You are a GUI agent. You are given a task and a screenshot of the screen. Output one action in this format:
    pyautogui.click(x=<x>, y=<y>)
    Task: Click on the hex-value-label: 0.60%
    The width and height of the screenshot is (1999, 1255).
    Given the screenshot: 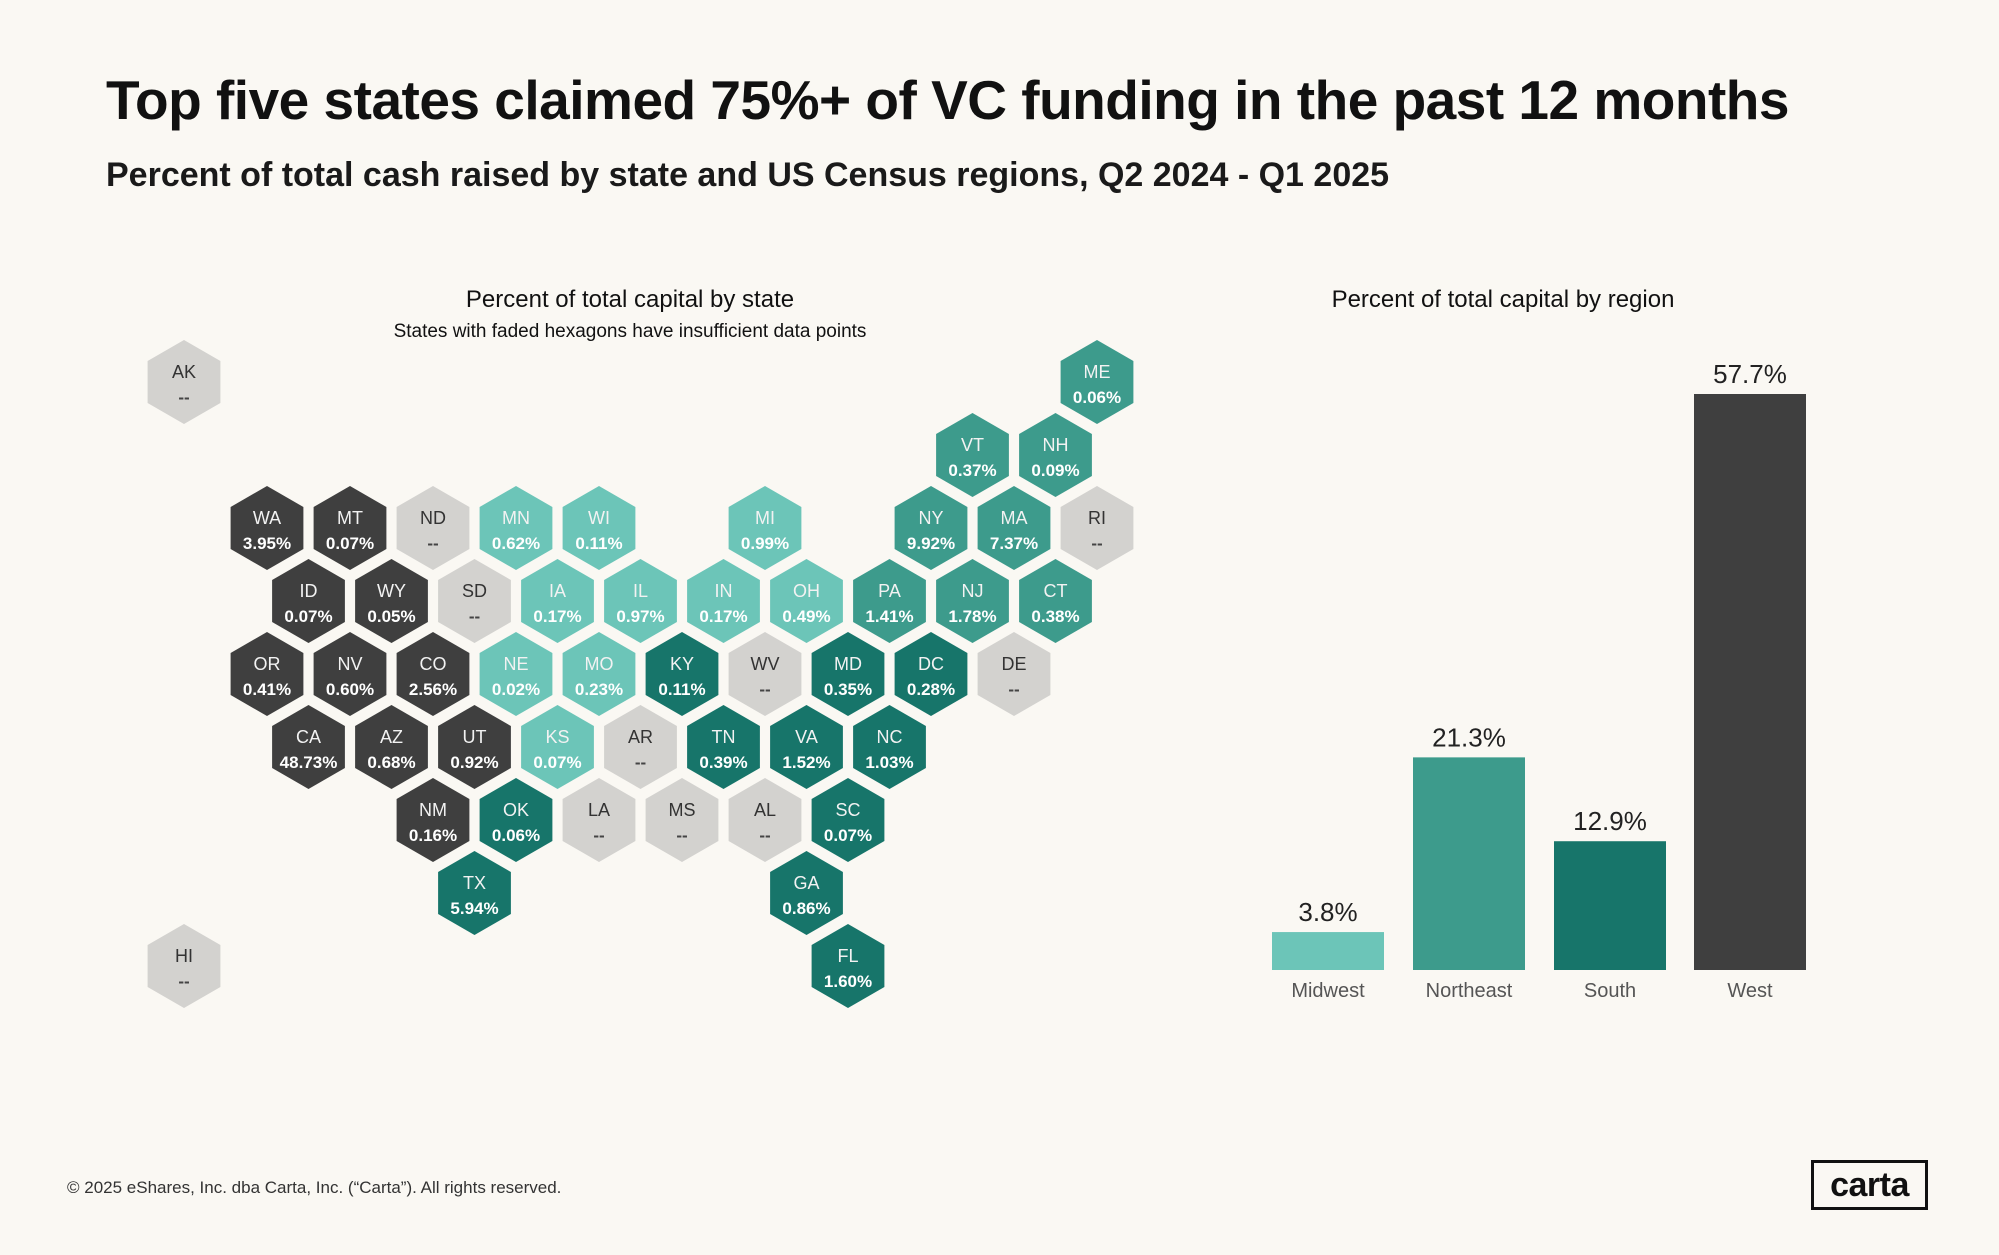 What is the action you would take?
    pyautogui.click(x=350, y=689)
    